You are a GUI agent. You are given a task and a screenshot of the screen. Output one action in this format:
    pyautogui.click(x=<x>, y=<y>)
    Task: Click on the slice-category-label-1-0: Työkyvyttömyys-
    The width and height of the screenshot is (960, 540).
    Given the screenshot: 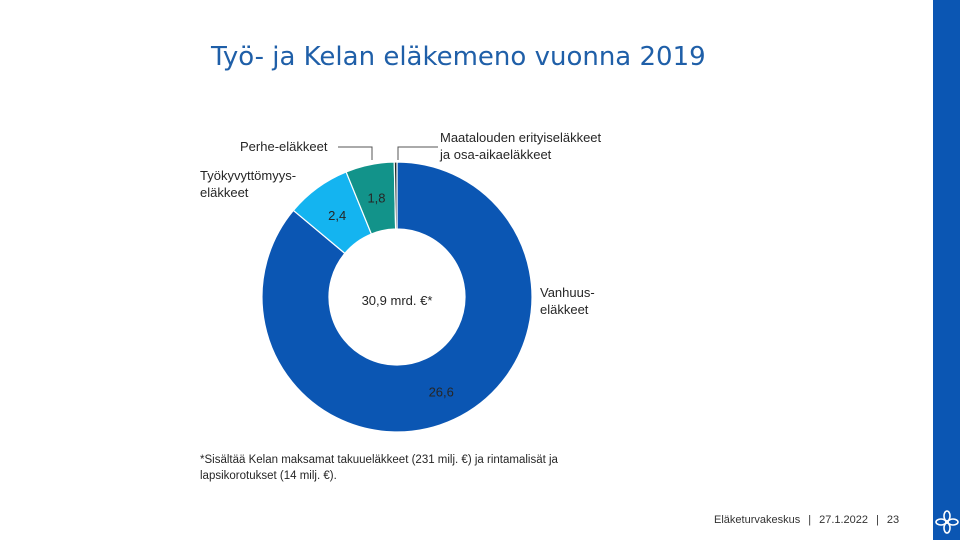 What is the action you would take?
    pyautogui.click(x=248, y=175)
    